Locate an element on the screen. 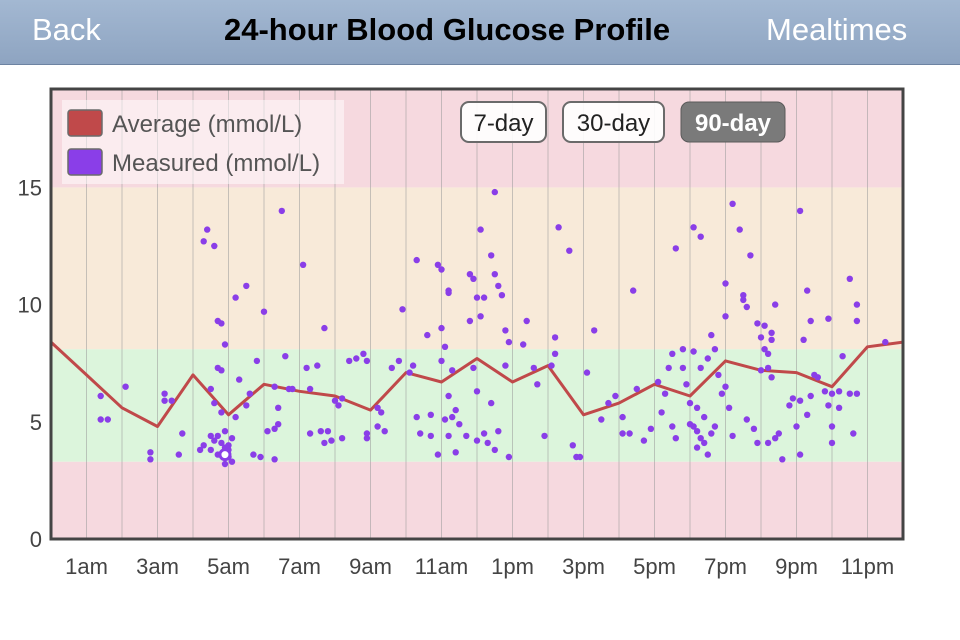 The image size is (960, 640). y-tick-label: 10 is located at coordinates (30, 305).